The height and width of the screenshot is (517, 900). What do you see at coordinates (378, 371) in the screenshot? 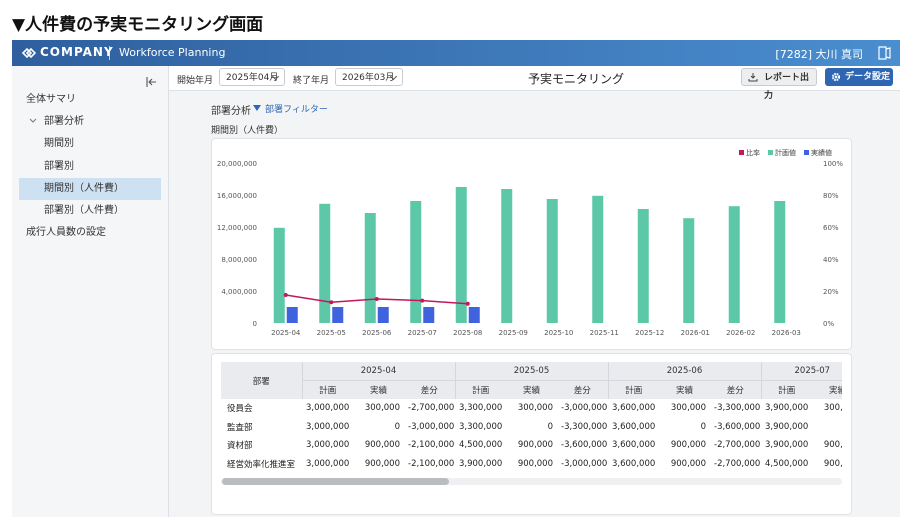
I see `month-header: 2025-04` at bounding box center [378, 371].